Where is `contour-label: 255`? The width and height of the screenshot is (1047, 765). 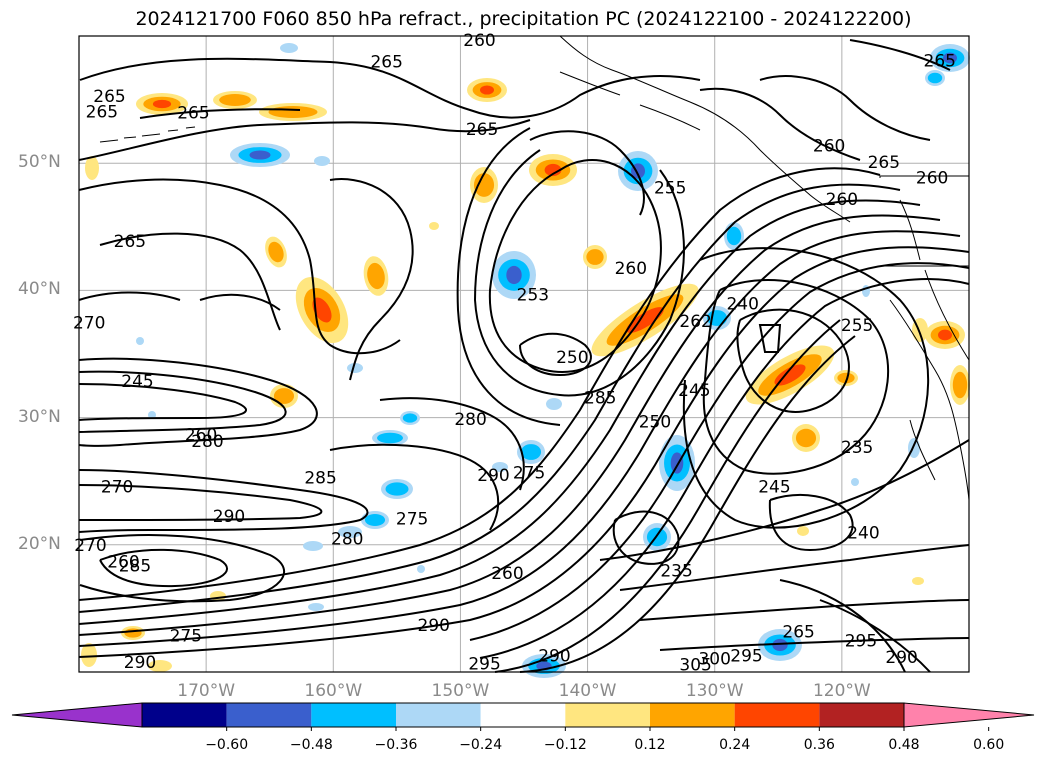 contour-label: 255 is located at coordinates (670, 189).